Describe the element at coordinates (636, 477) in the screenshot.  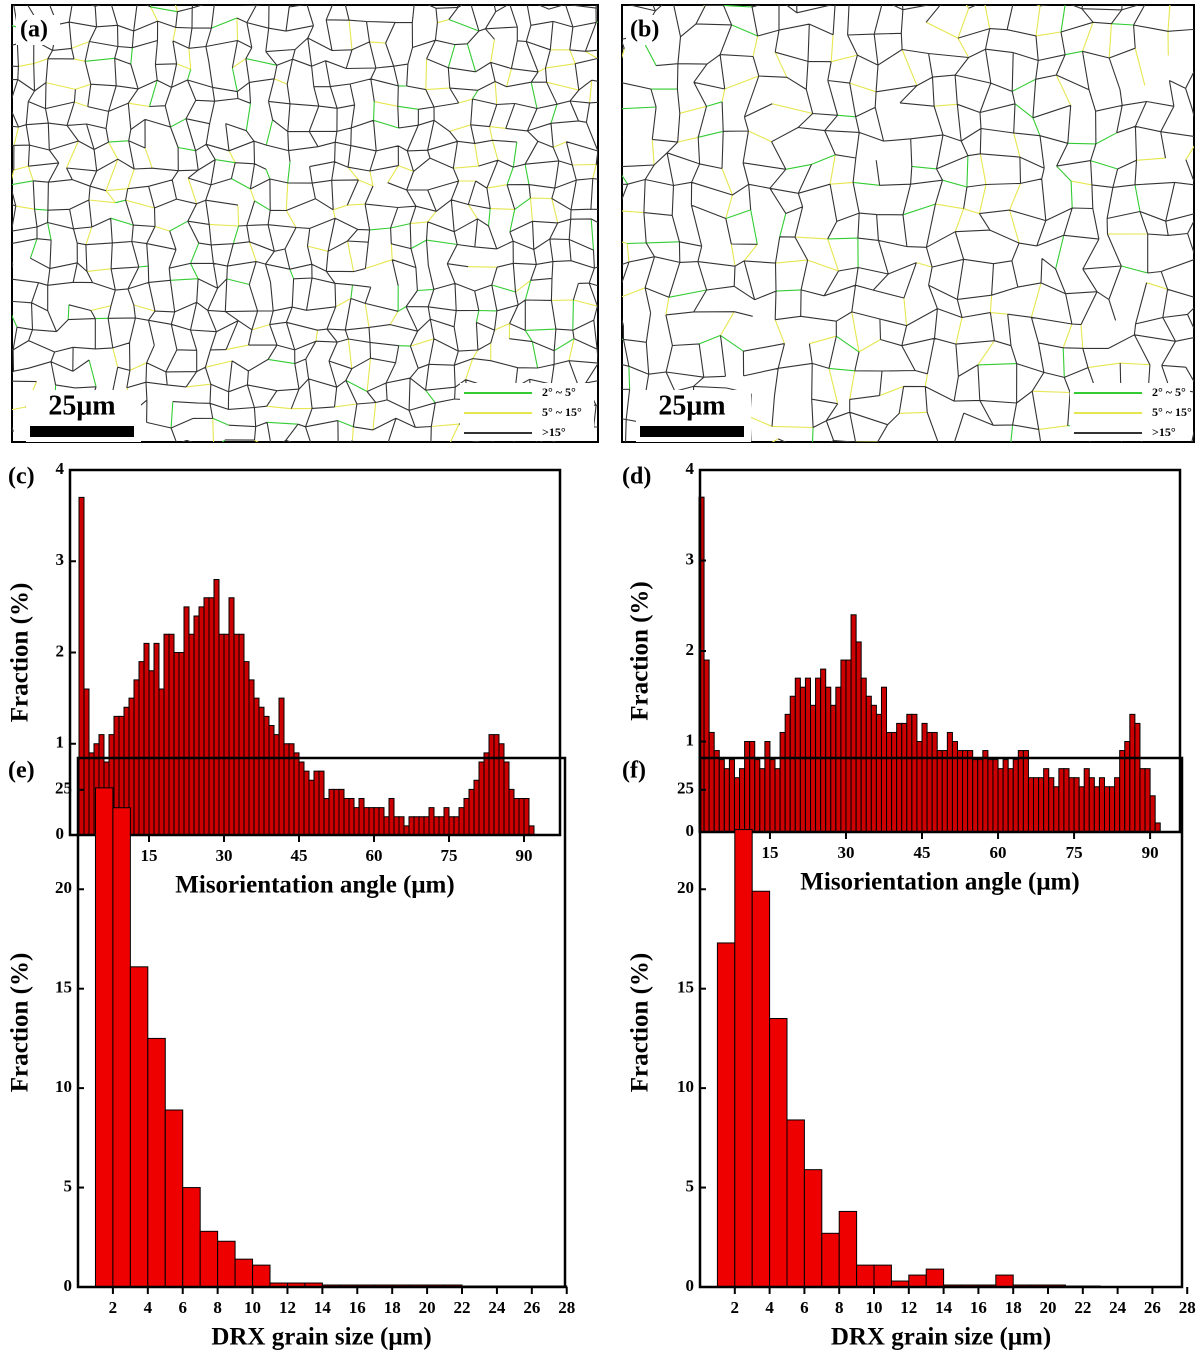
I see `panel-label: (d)` at that location.